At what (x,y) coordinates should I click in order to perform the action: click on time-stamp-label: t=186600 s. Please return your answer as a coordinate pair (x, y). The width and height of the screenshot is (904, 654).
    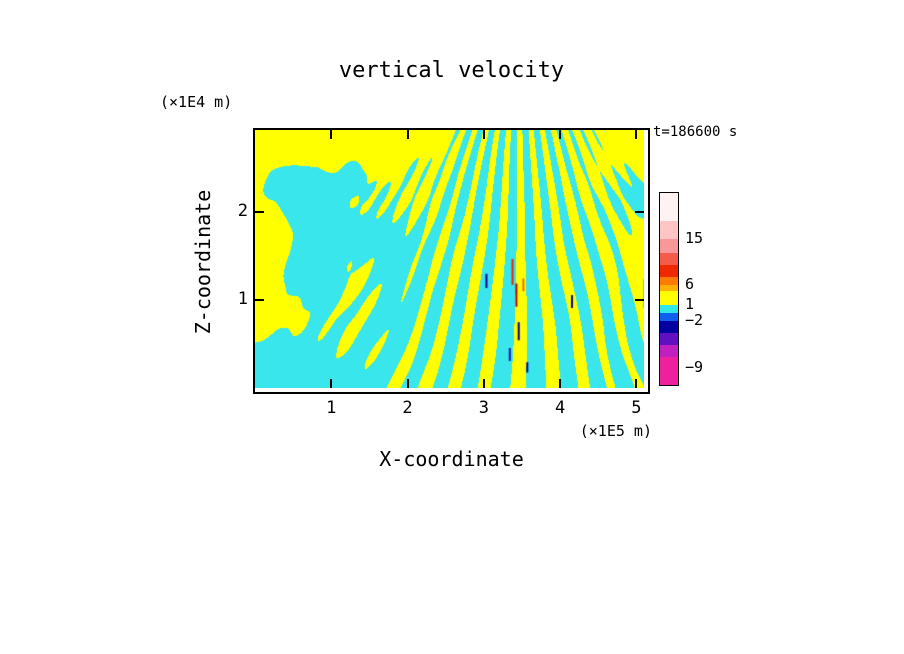
    Looking at the image, I should click on (695, 132).